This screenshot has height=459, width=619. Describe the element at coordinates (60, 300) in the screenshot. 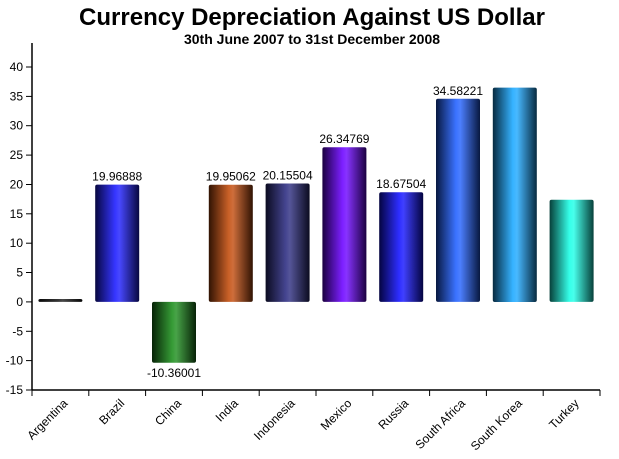

I see `bar-argentina` at that location.